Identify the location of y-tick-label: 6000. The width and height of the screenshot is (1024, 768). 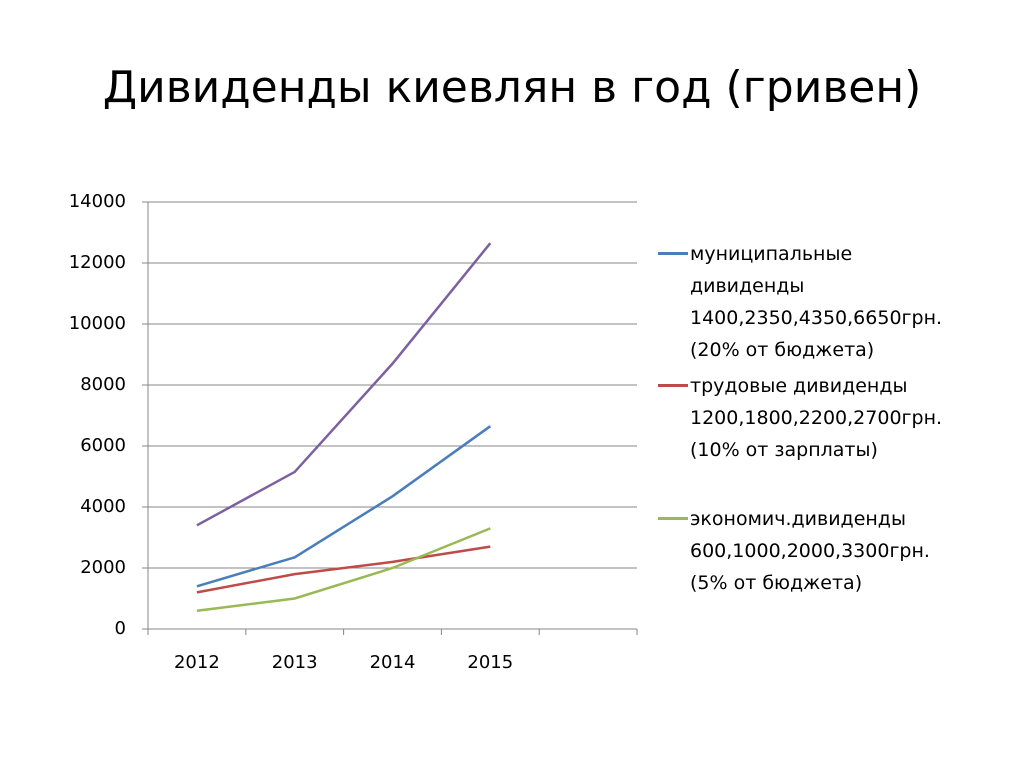
(103, 445).